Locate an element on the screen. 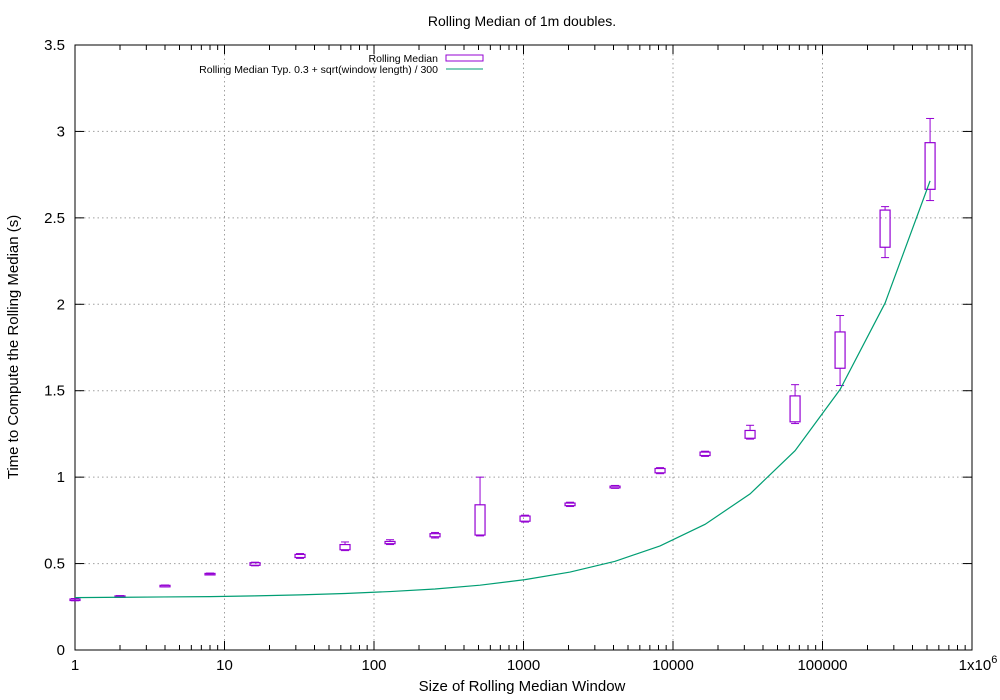 The image size is (1000, 700). x-tick-label: 10000 is located at coordinates (673, 665).